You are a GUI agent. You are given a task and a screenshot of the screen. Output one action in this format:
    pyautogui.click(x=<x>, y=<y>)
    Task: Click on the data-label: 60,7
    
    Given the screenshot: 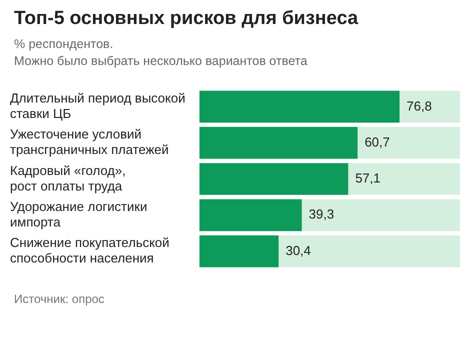 What is the action you would take?
    pyautogui.click(x=377, y=142)
    